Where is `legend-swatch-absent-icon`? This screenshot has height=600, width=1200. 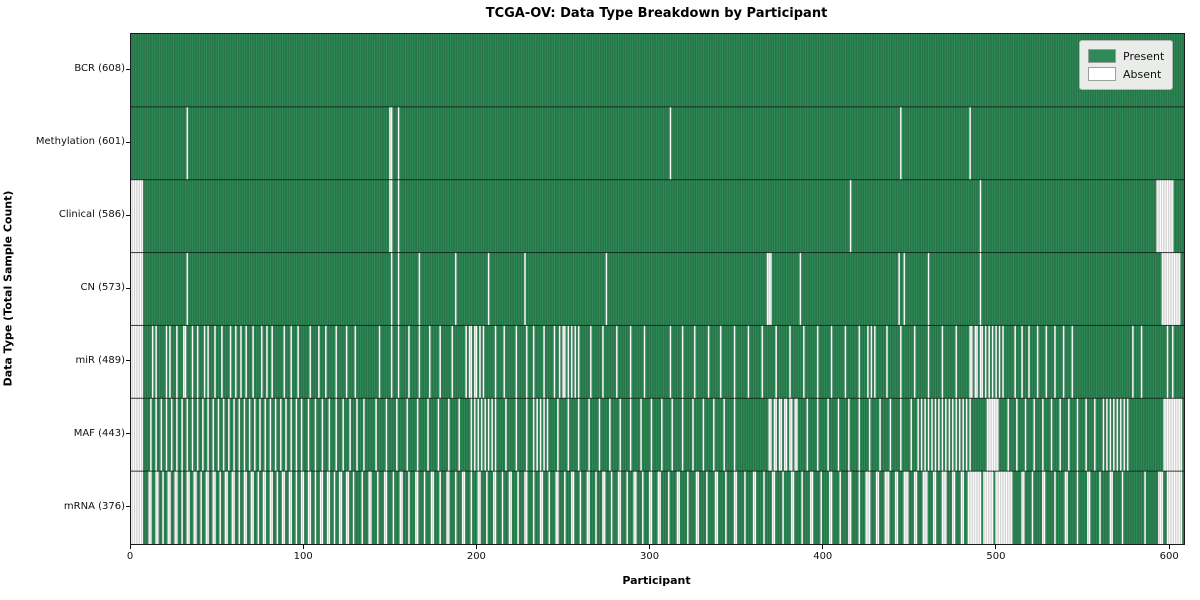
legend-swatch-absent-icon is located at coordinates (1102, 74).